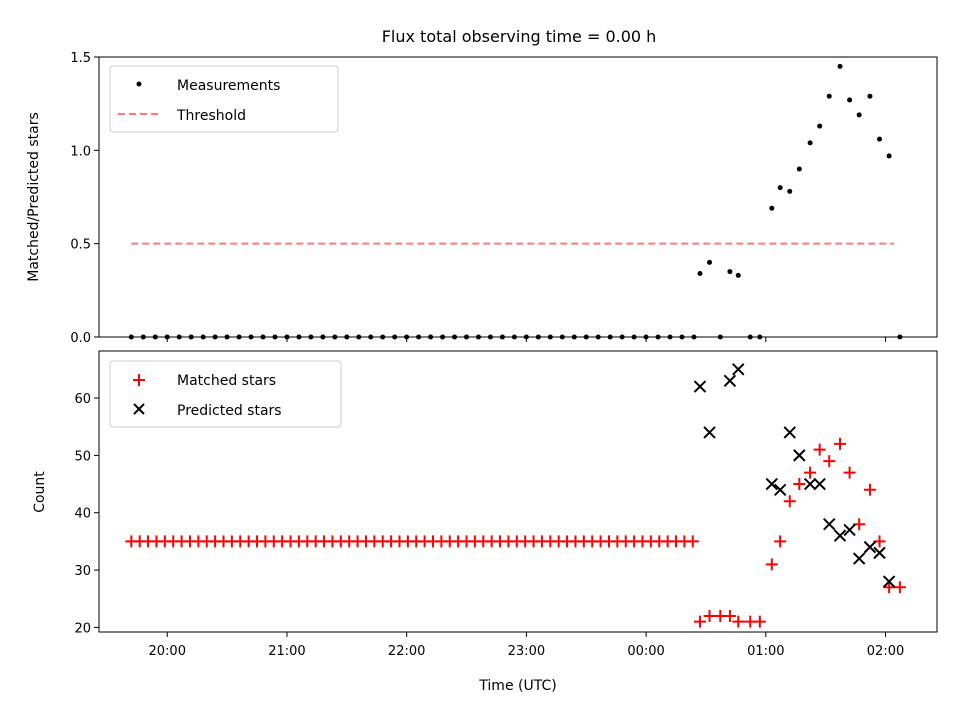  What do you see at coordinates (82, 514) in the screenshot?
I see `bottom-y-tick-label: 40` at bounding box center [82, 514].